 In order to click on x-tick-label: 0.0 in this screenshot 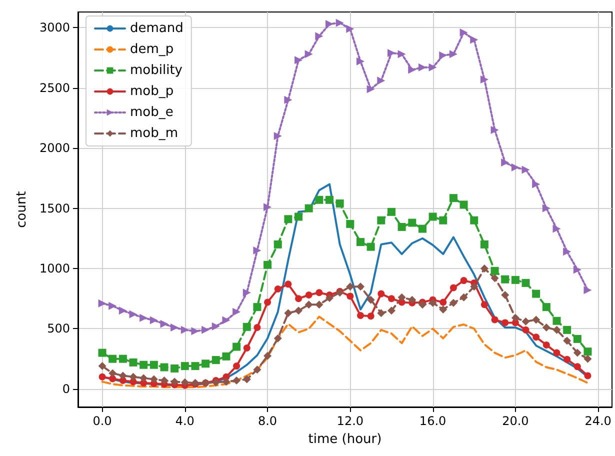, I will do `click(102, 421)`.